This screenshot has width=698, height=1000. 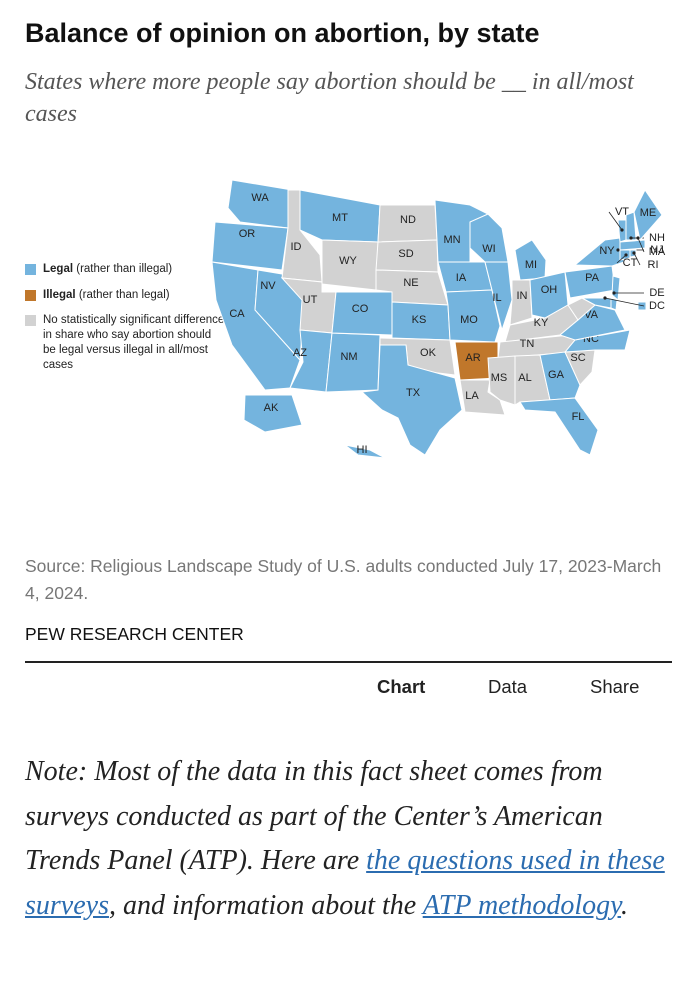 I want to click on note-text: ., so click(x=625, y=905).